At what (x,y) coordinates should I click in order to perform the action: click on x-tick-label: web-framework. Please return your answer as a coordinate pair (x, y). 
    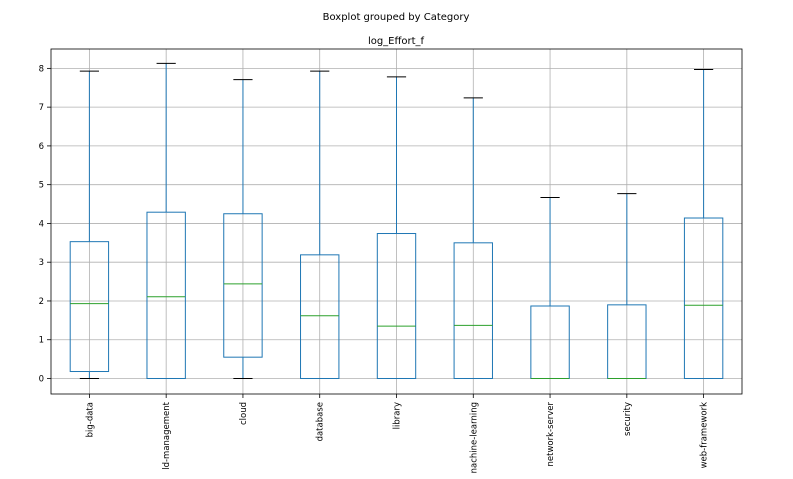
    Looking at the image, I should click on (705, 435).